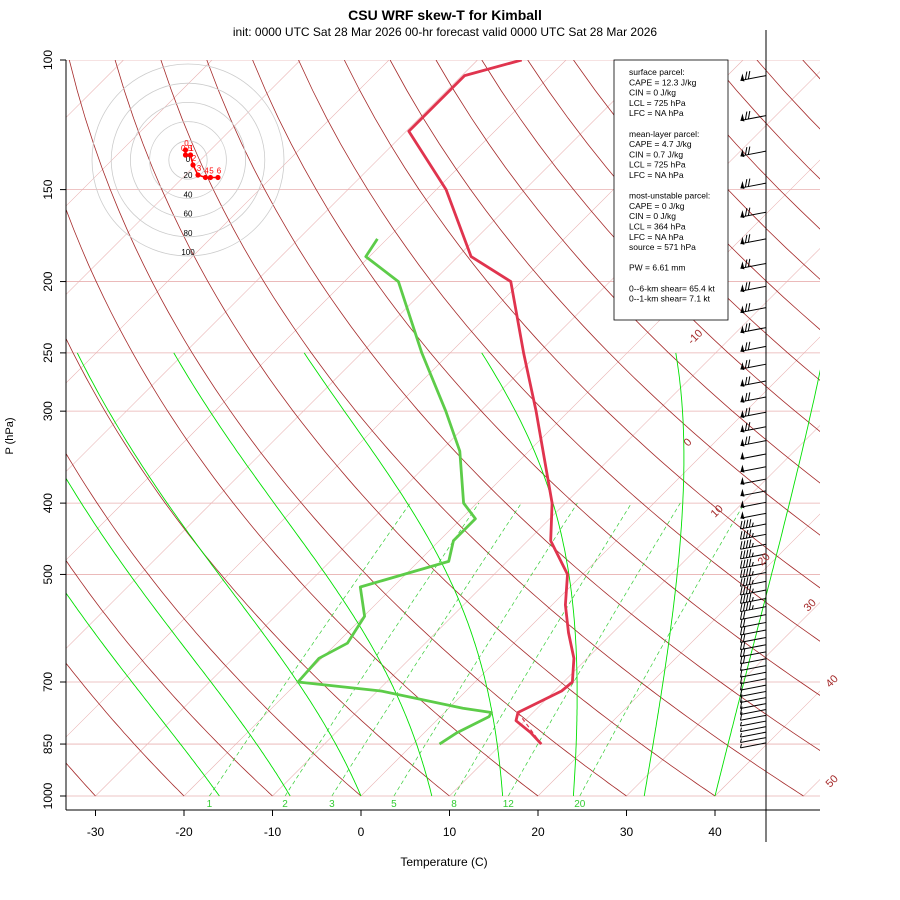 The width and height of the screenshot is (900, 900). I want to click on hodograph-ring-label: 40, so click(188, 194).